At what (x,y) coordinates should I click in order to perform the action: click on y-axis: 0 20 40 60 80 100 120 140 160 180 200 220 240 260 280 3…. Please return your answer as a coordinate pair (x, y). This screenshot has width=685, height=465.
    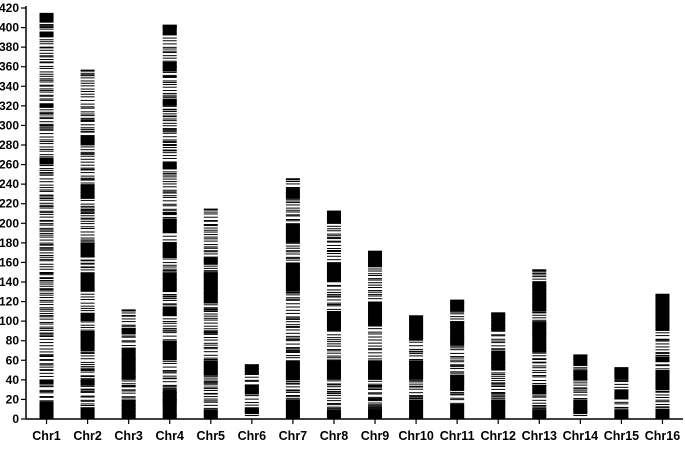
    Looking at the image, I should click on (13, 213).